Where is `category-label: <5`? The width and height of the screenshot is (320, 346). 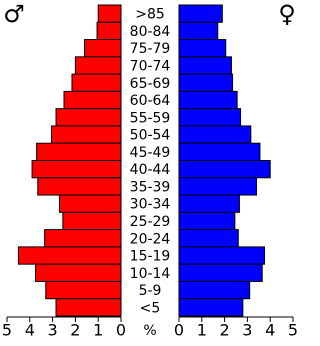
category-label: <5 is located at coordinates (150, 308).